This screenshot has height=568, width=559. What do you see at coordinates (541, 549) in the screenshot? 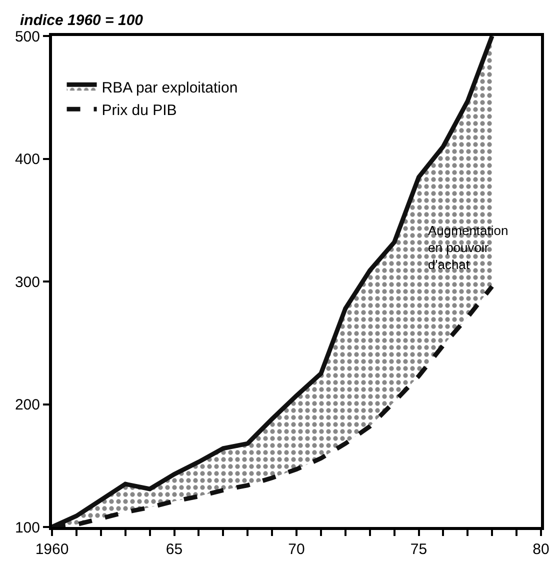
I see `x-tick-label: 80` at bounding box center [541, 549].